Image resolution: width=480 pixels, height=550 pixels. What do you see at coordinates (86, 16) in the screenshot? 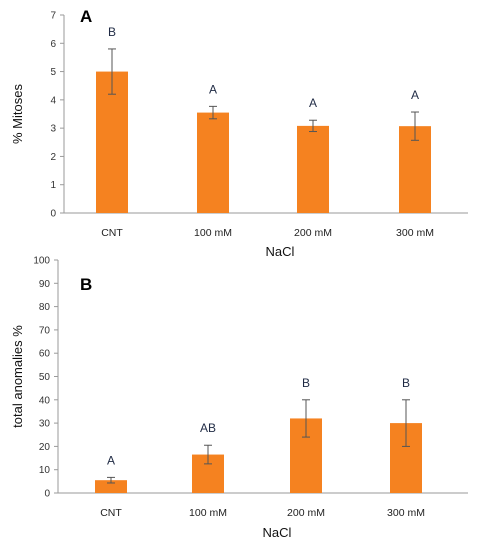
I see `panel-letter: A` at bounding box center [86, 16].